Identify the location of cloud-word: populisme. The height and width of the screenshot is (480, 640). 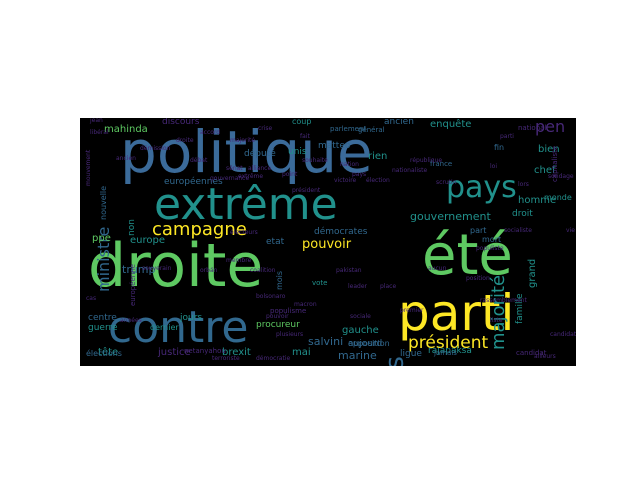
(288, 311).